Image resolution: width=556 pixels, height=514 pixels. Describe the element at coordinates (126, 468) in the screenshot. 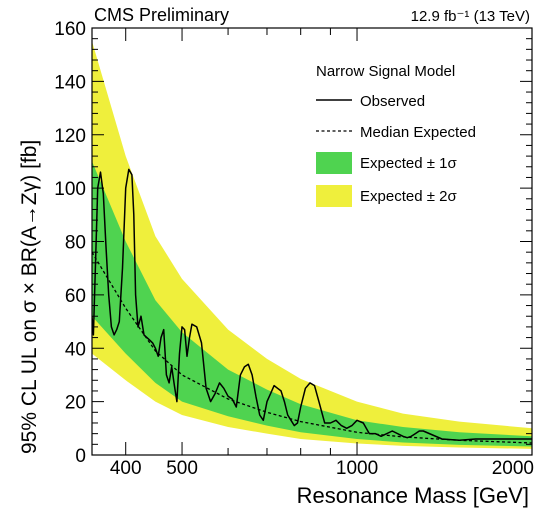

I see `x-tick-label: 400` at that location.